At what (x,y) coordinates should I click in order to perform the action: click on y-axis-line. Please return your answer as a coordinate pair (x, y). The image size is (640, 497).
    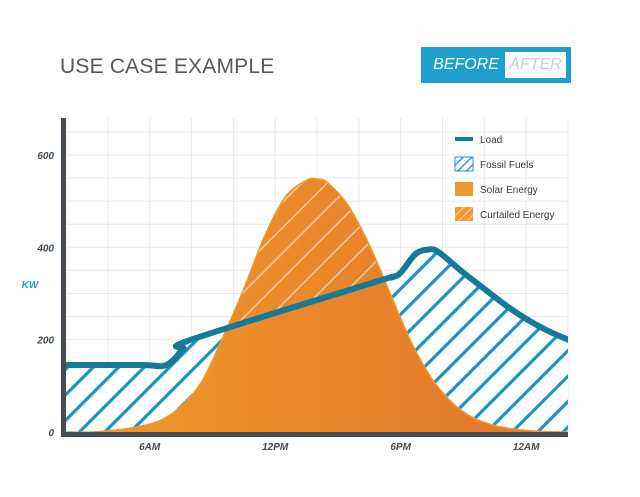
    Looking at the image, I should click on (63, 277).